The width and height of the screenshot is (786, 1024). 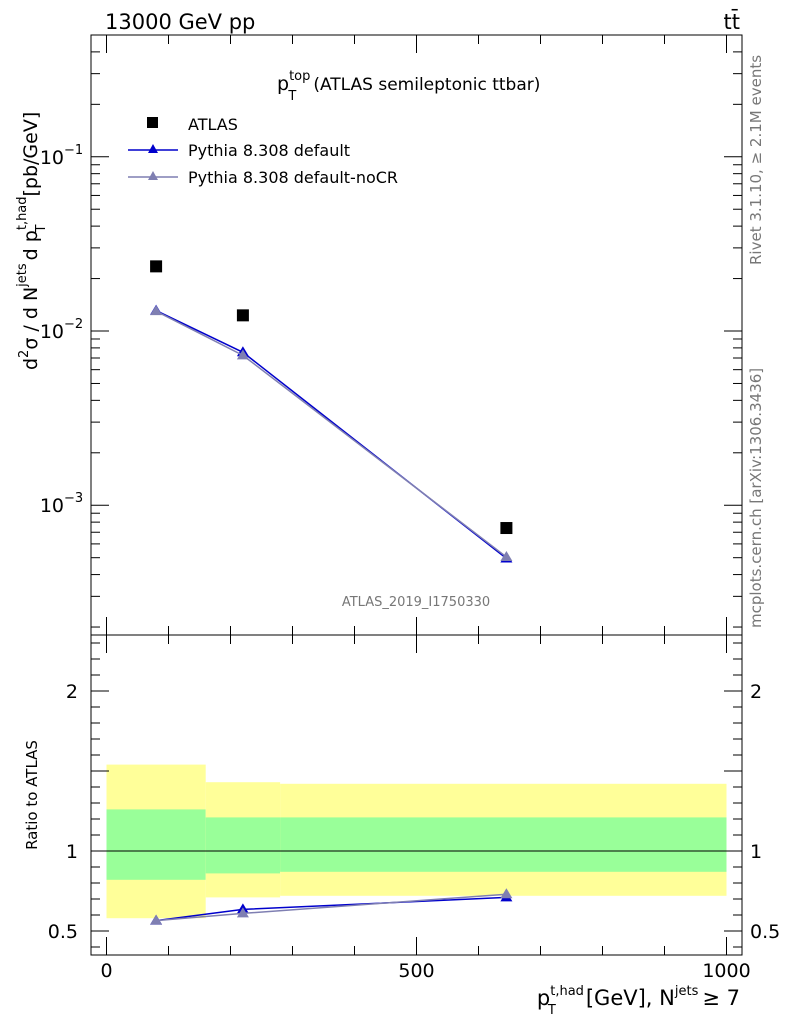 What do you see at coordinates (765, 932) in the screenshot?
I see `ratio-y-tick-label-right: 0.5` at bounding box center [765, 932].